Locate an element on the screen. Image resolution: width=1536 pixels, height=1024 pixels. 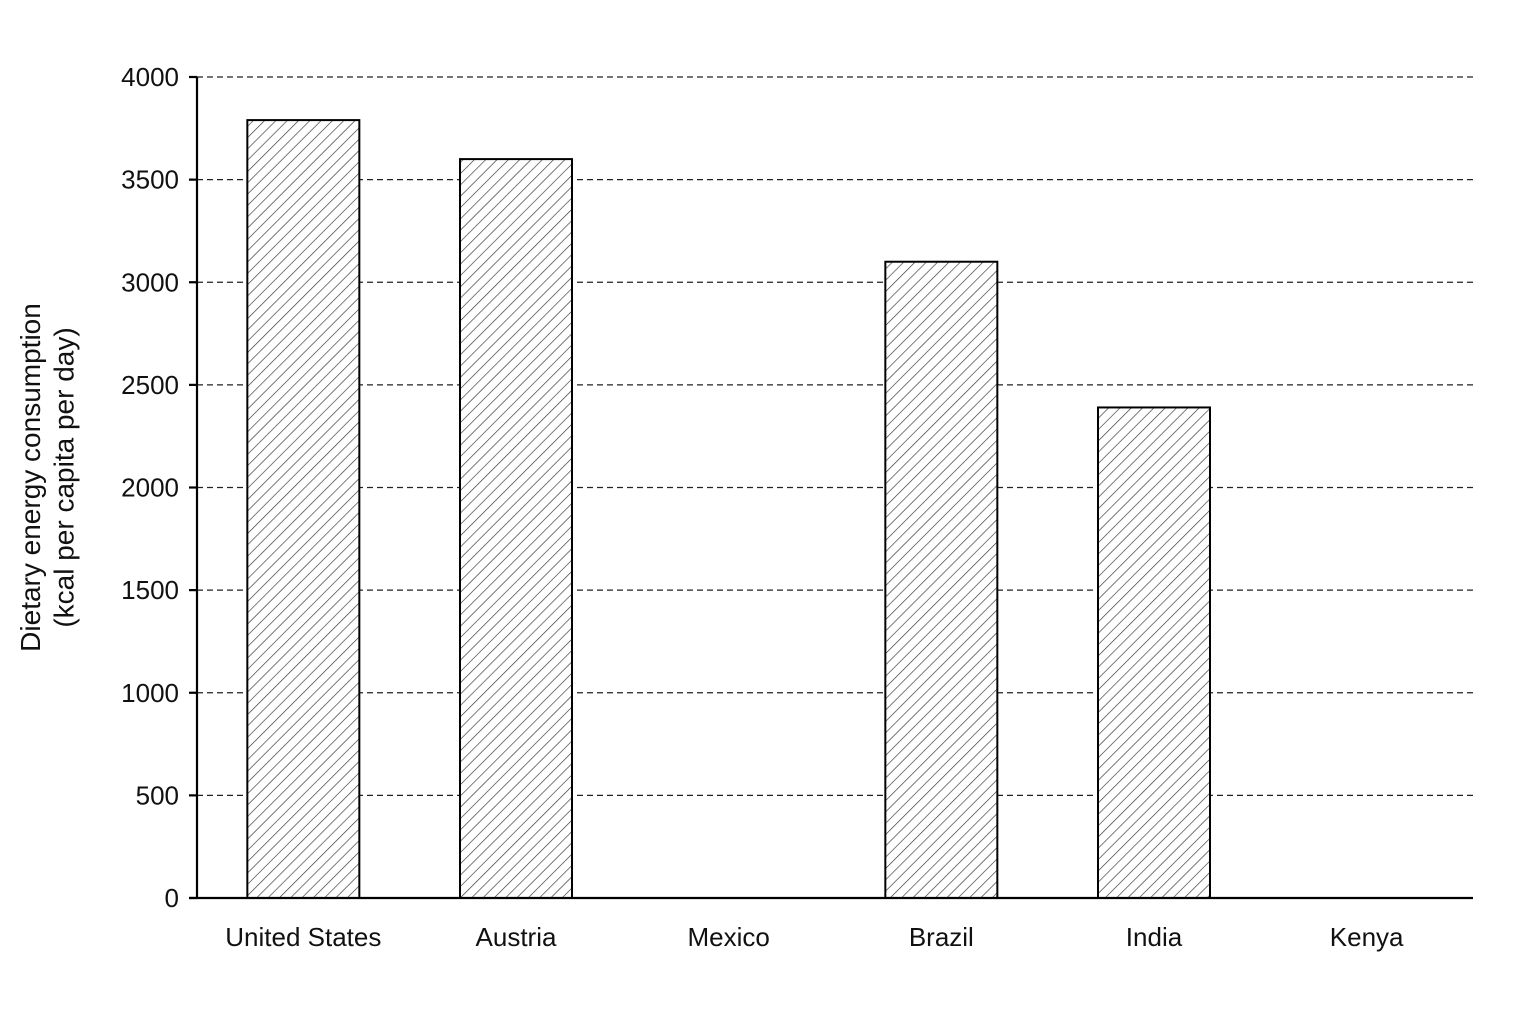
x-category-label: Kenya is located at coordinates (1367, 937).